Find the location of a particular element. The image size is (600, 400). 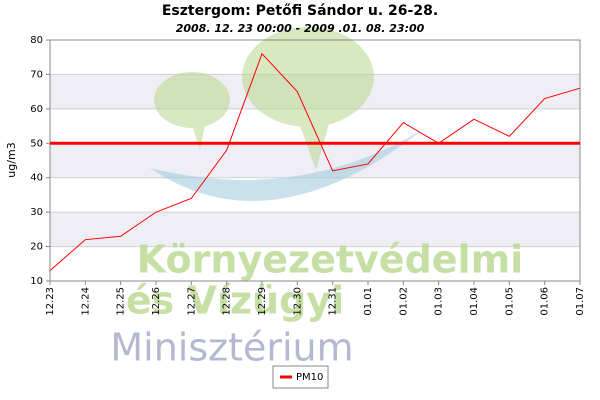

x-tick-label: 01.07 is located at coordinates (580, 301).